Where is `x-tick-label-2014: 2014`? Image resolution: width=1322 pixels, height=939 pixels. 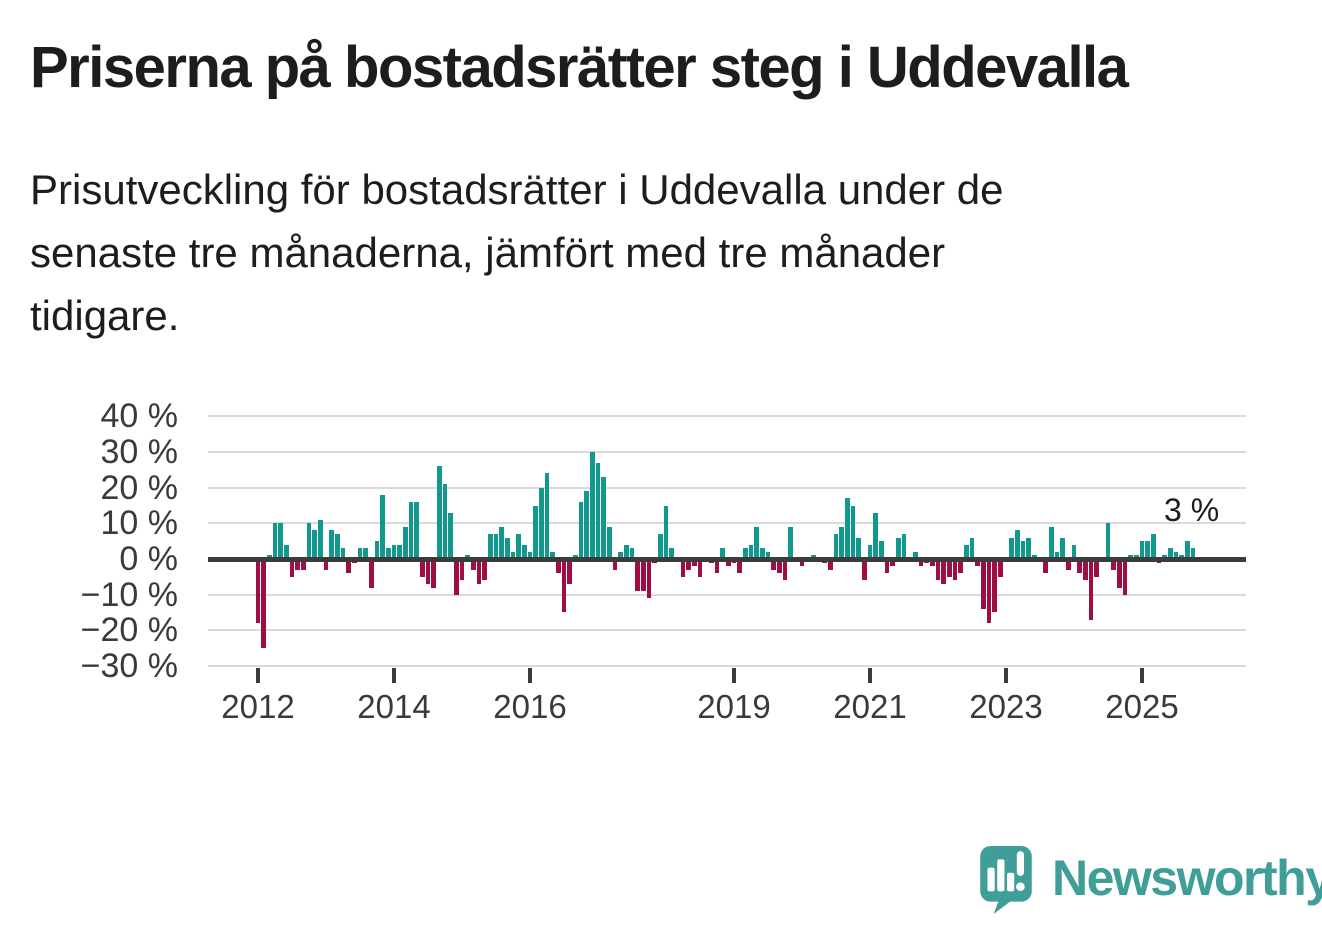
x-tick-label-2014: 2014 is located at coordinates (394, 706).